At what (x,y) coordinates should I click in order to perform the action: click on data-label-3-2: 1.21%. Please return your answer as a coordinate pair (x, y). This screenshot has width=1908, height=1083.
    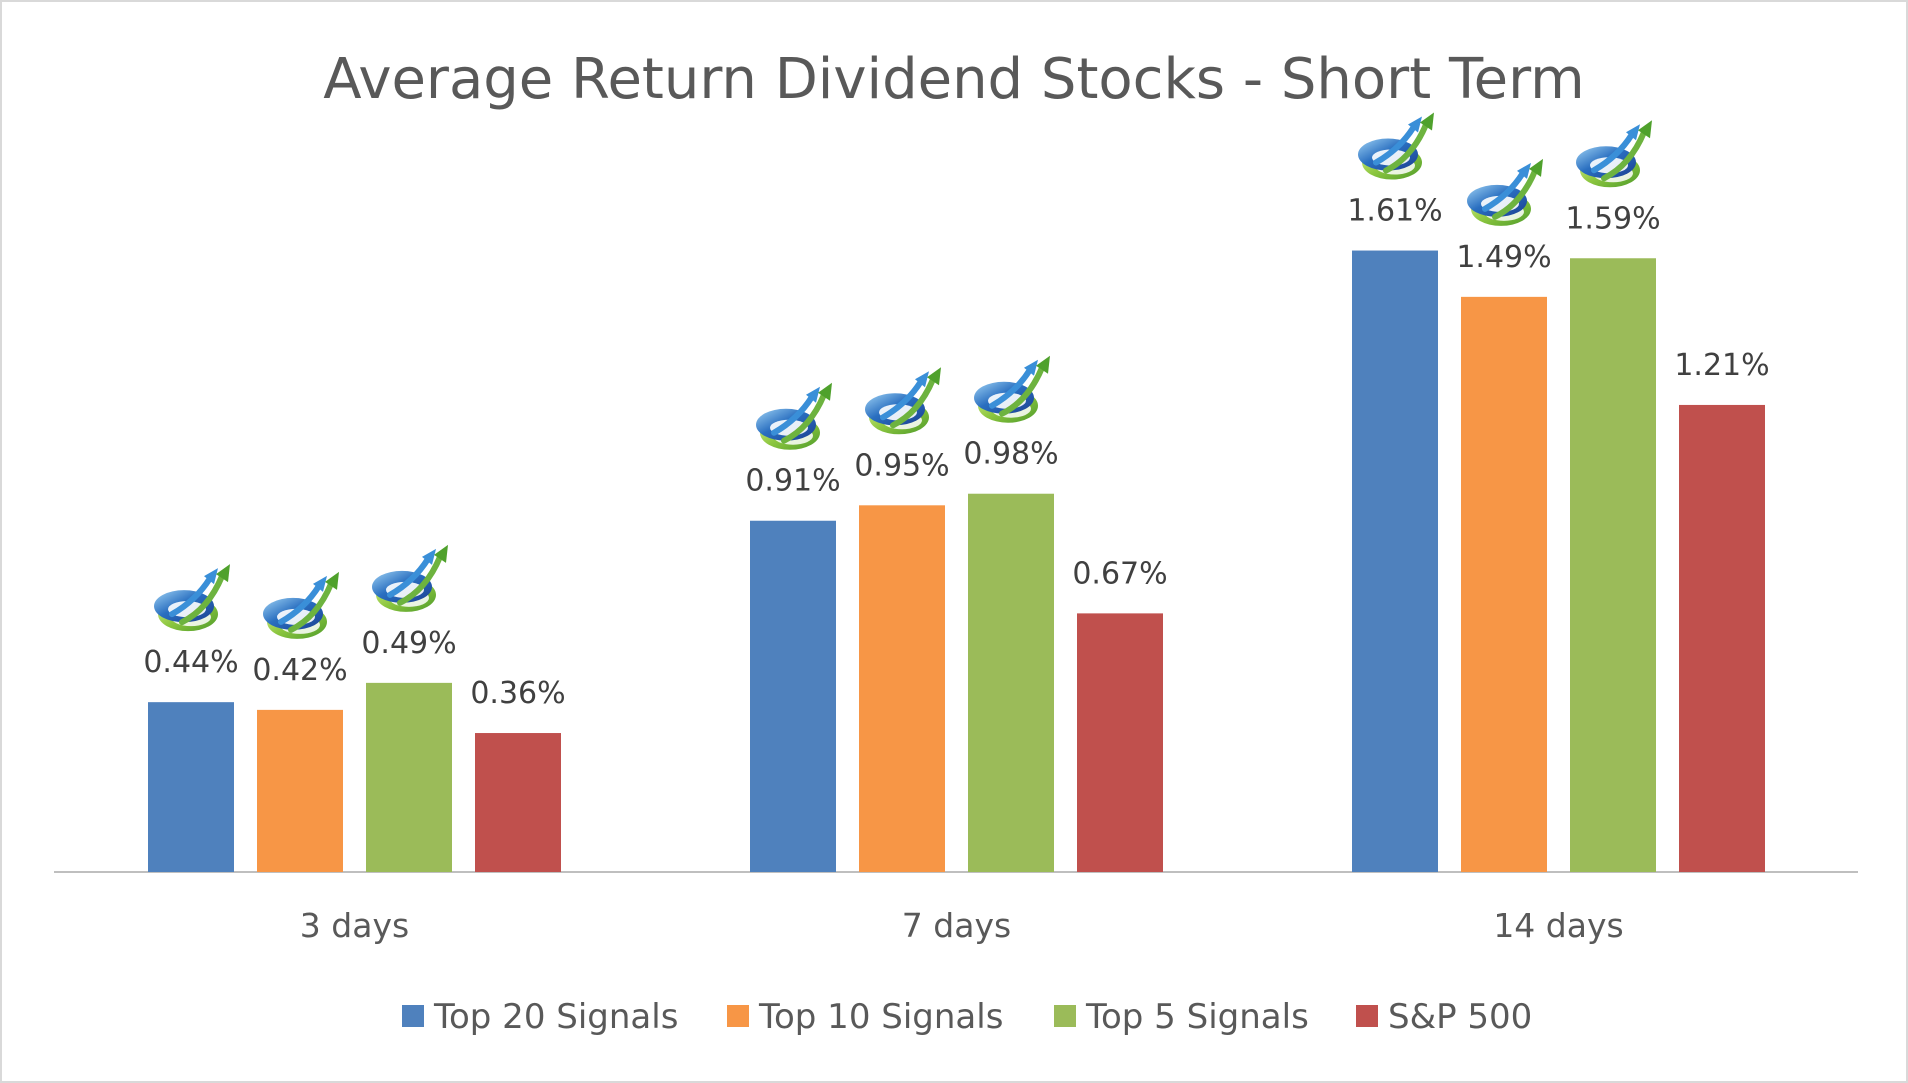
    Looking at the image, I should click on (1721, 365).